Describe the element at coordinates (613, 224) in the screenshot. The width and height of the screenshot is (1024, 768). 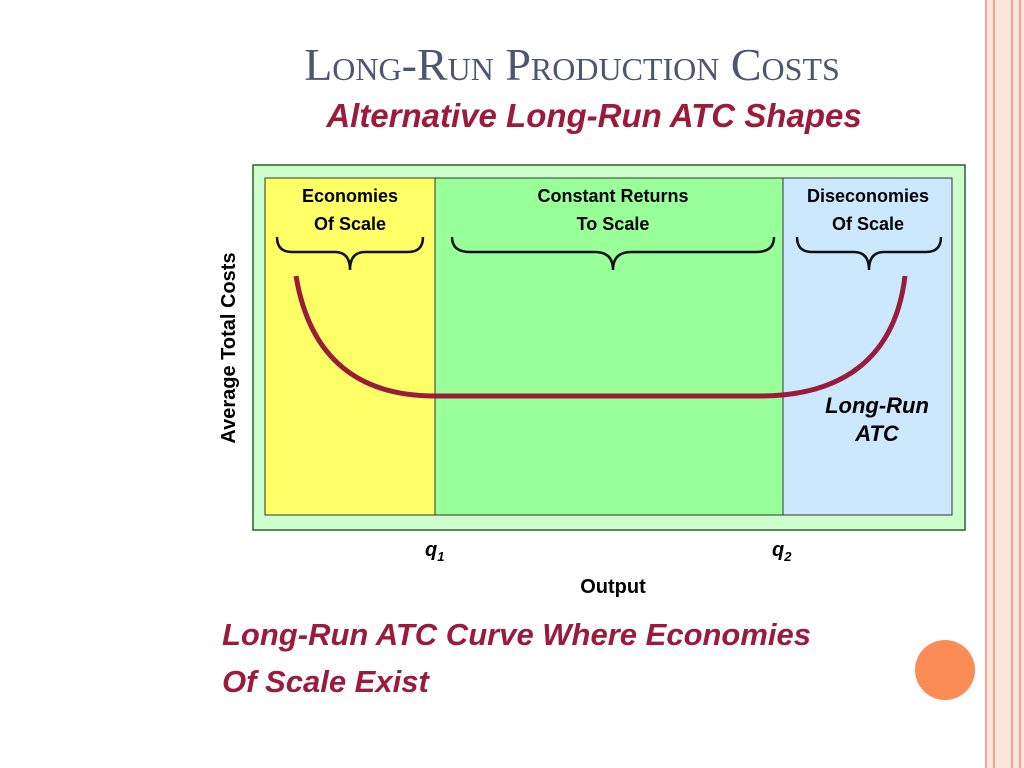
I see `region-label: To Scale` at that location.